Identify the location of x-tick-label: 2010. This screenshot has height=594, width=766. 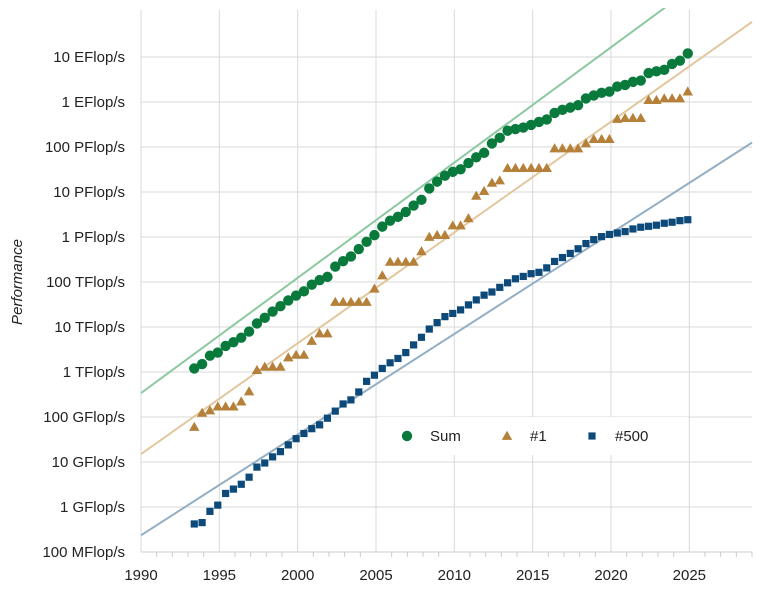
(454, 575).